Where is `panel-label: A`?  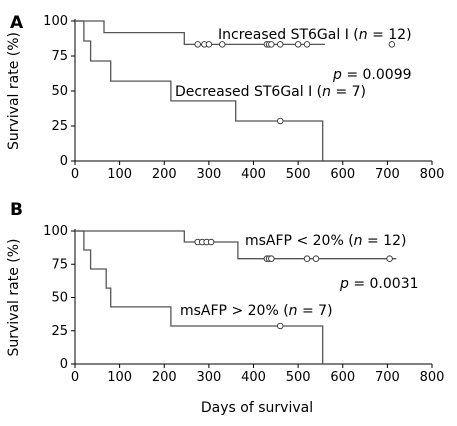 panel-label: A is located at coordinates (17, 23).